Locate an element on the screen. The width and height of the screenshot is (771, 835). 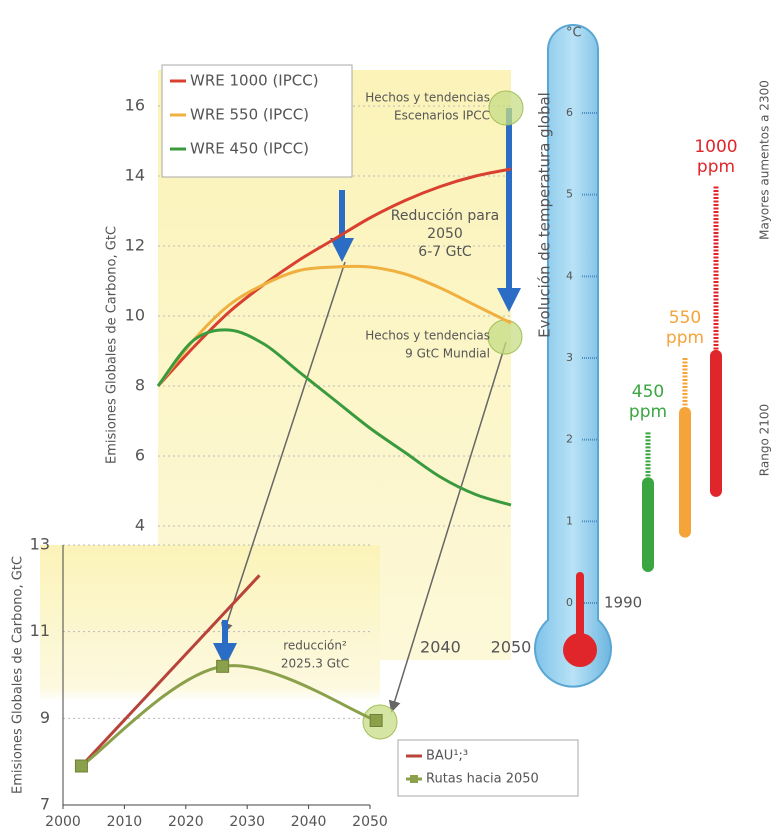
range-label: 1000 ppm is located at coordinates (716, 156).